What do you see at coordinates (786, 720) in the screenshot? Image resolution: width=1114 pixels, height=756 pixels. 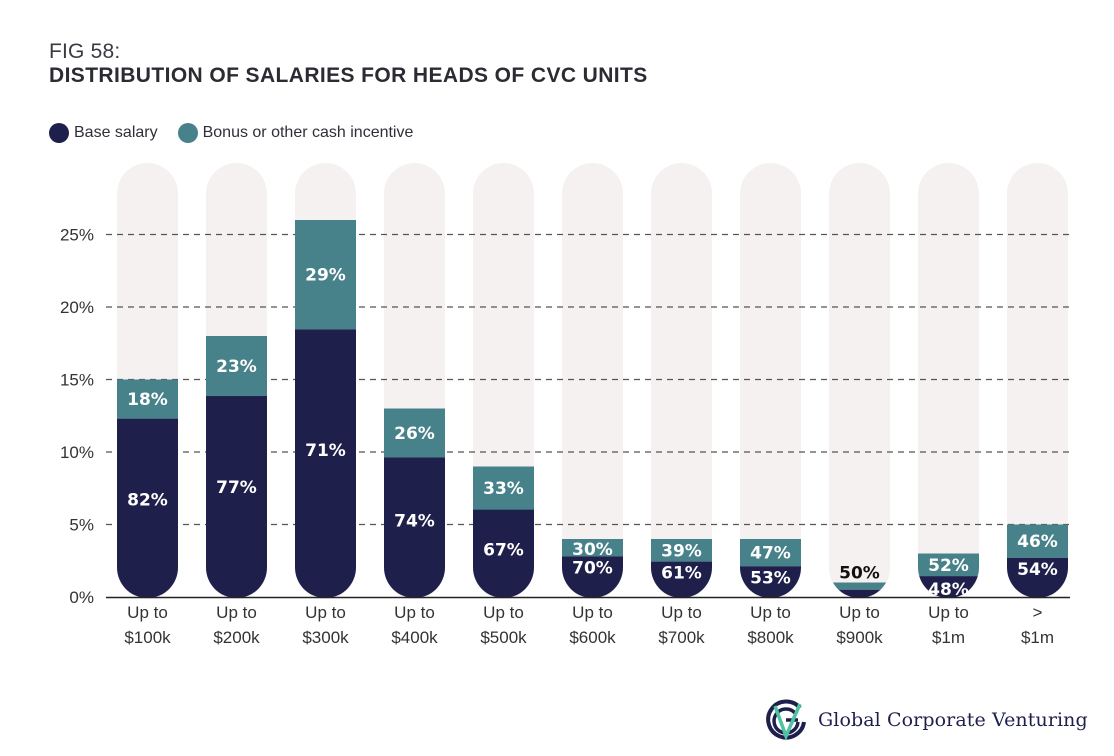 I see `gcv-logo-icon` at bounding box center [786, 720].